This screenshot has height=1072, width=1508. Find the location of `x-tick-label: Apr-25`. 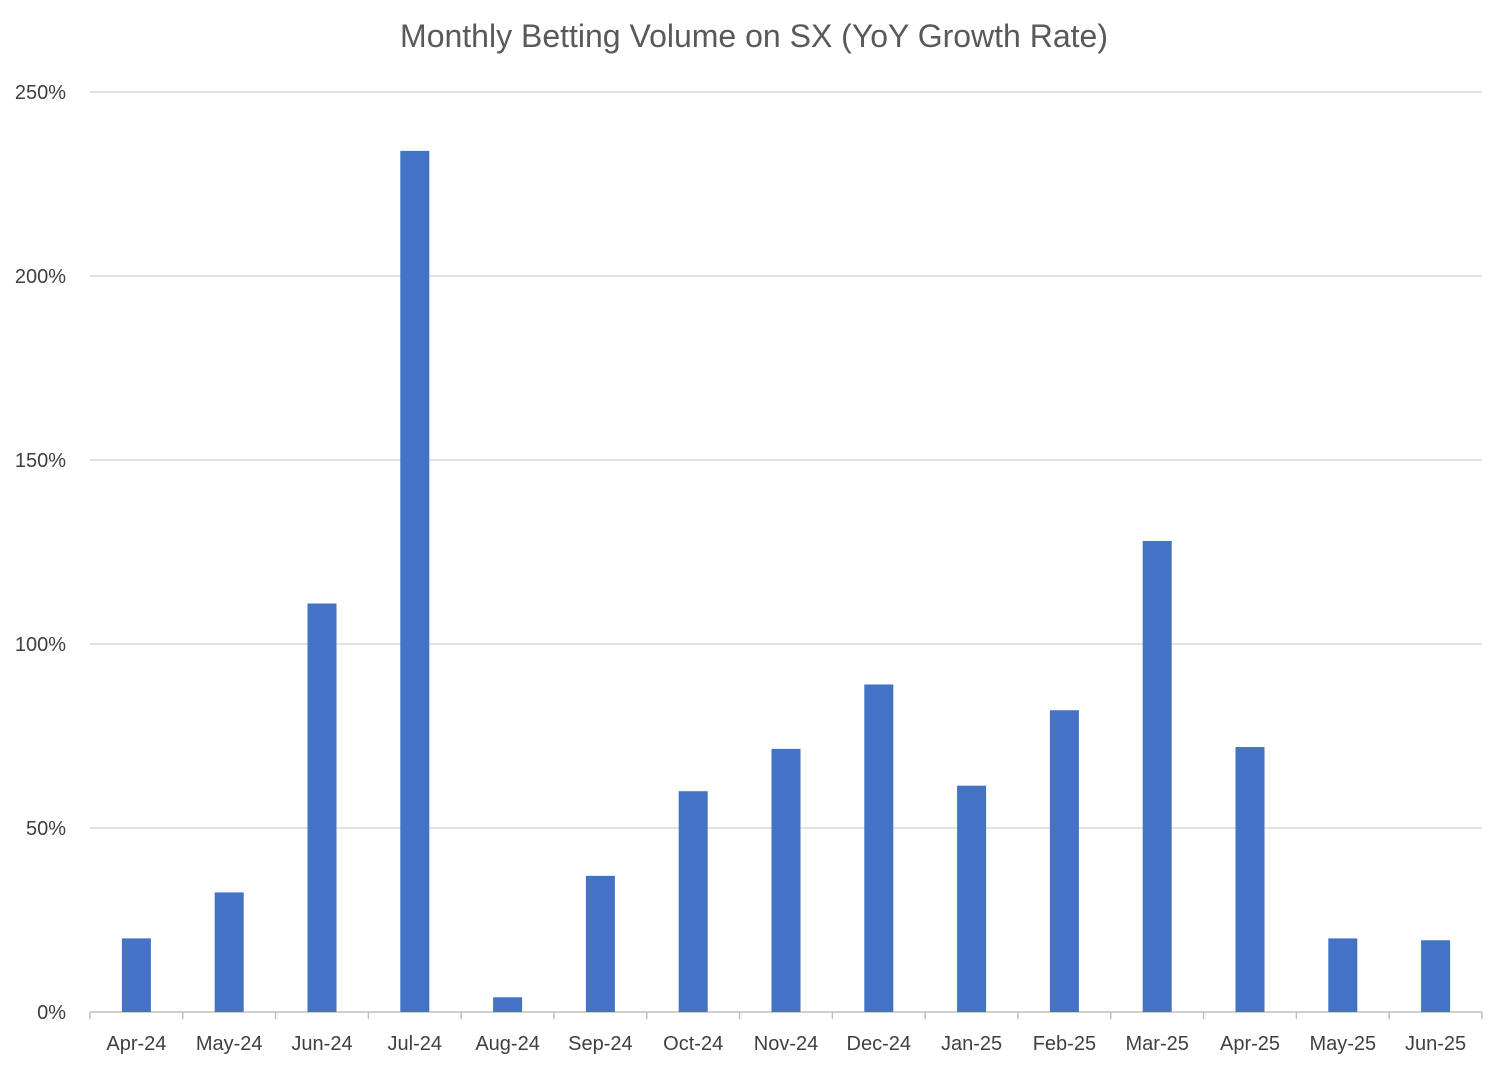

x-tick-label: Apr-25 is located at coordinates (1250, 1044).